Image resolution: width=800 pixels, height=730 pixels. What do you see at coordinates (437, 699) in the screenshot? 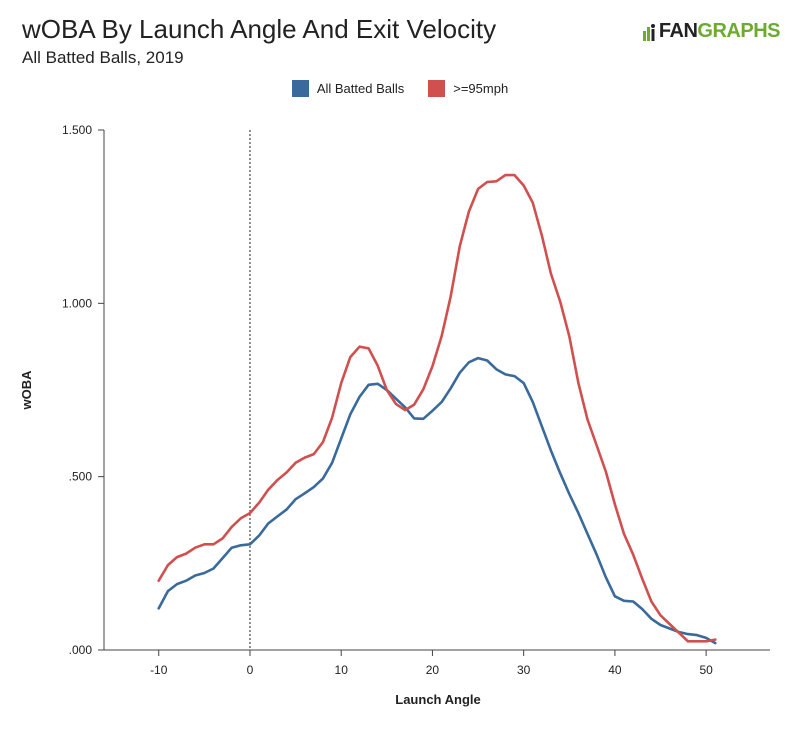
I see `x-axis-label: Launch Angle` at bounding box center [437, 699].